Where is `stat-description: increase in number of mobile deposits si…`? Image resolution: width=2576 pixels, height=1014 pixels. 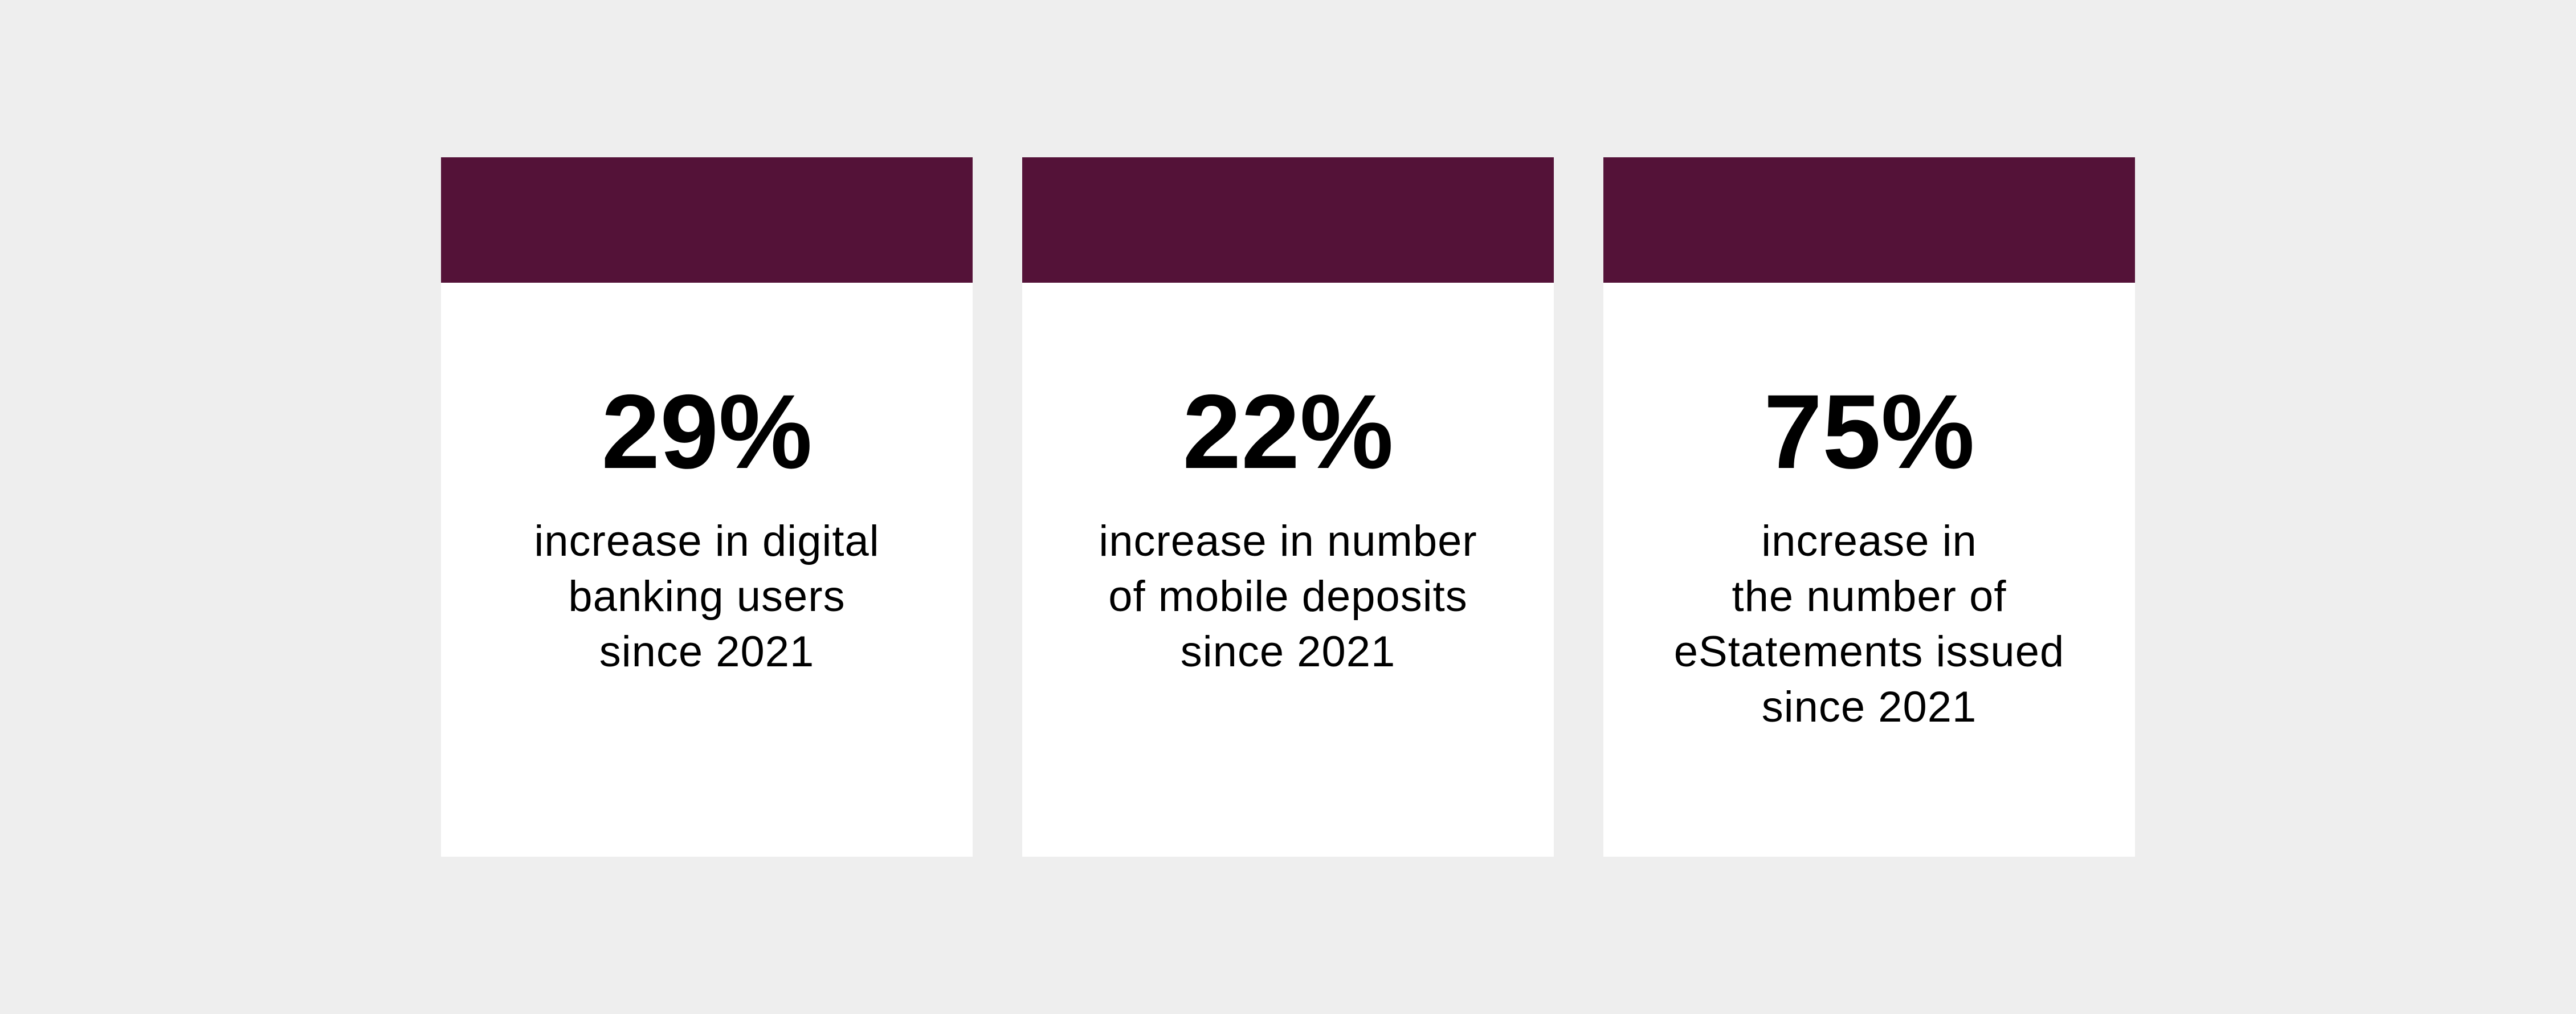
stat-description: increase in number of mobile deposits si… is located at coordinates (1288, 596).